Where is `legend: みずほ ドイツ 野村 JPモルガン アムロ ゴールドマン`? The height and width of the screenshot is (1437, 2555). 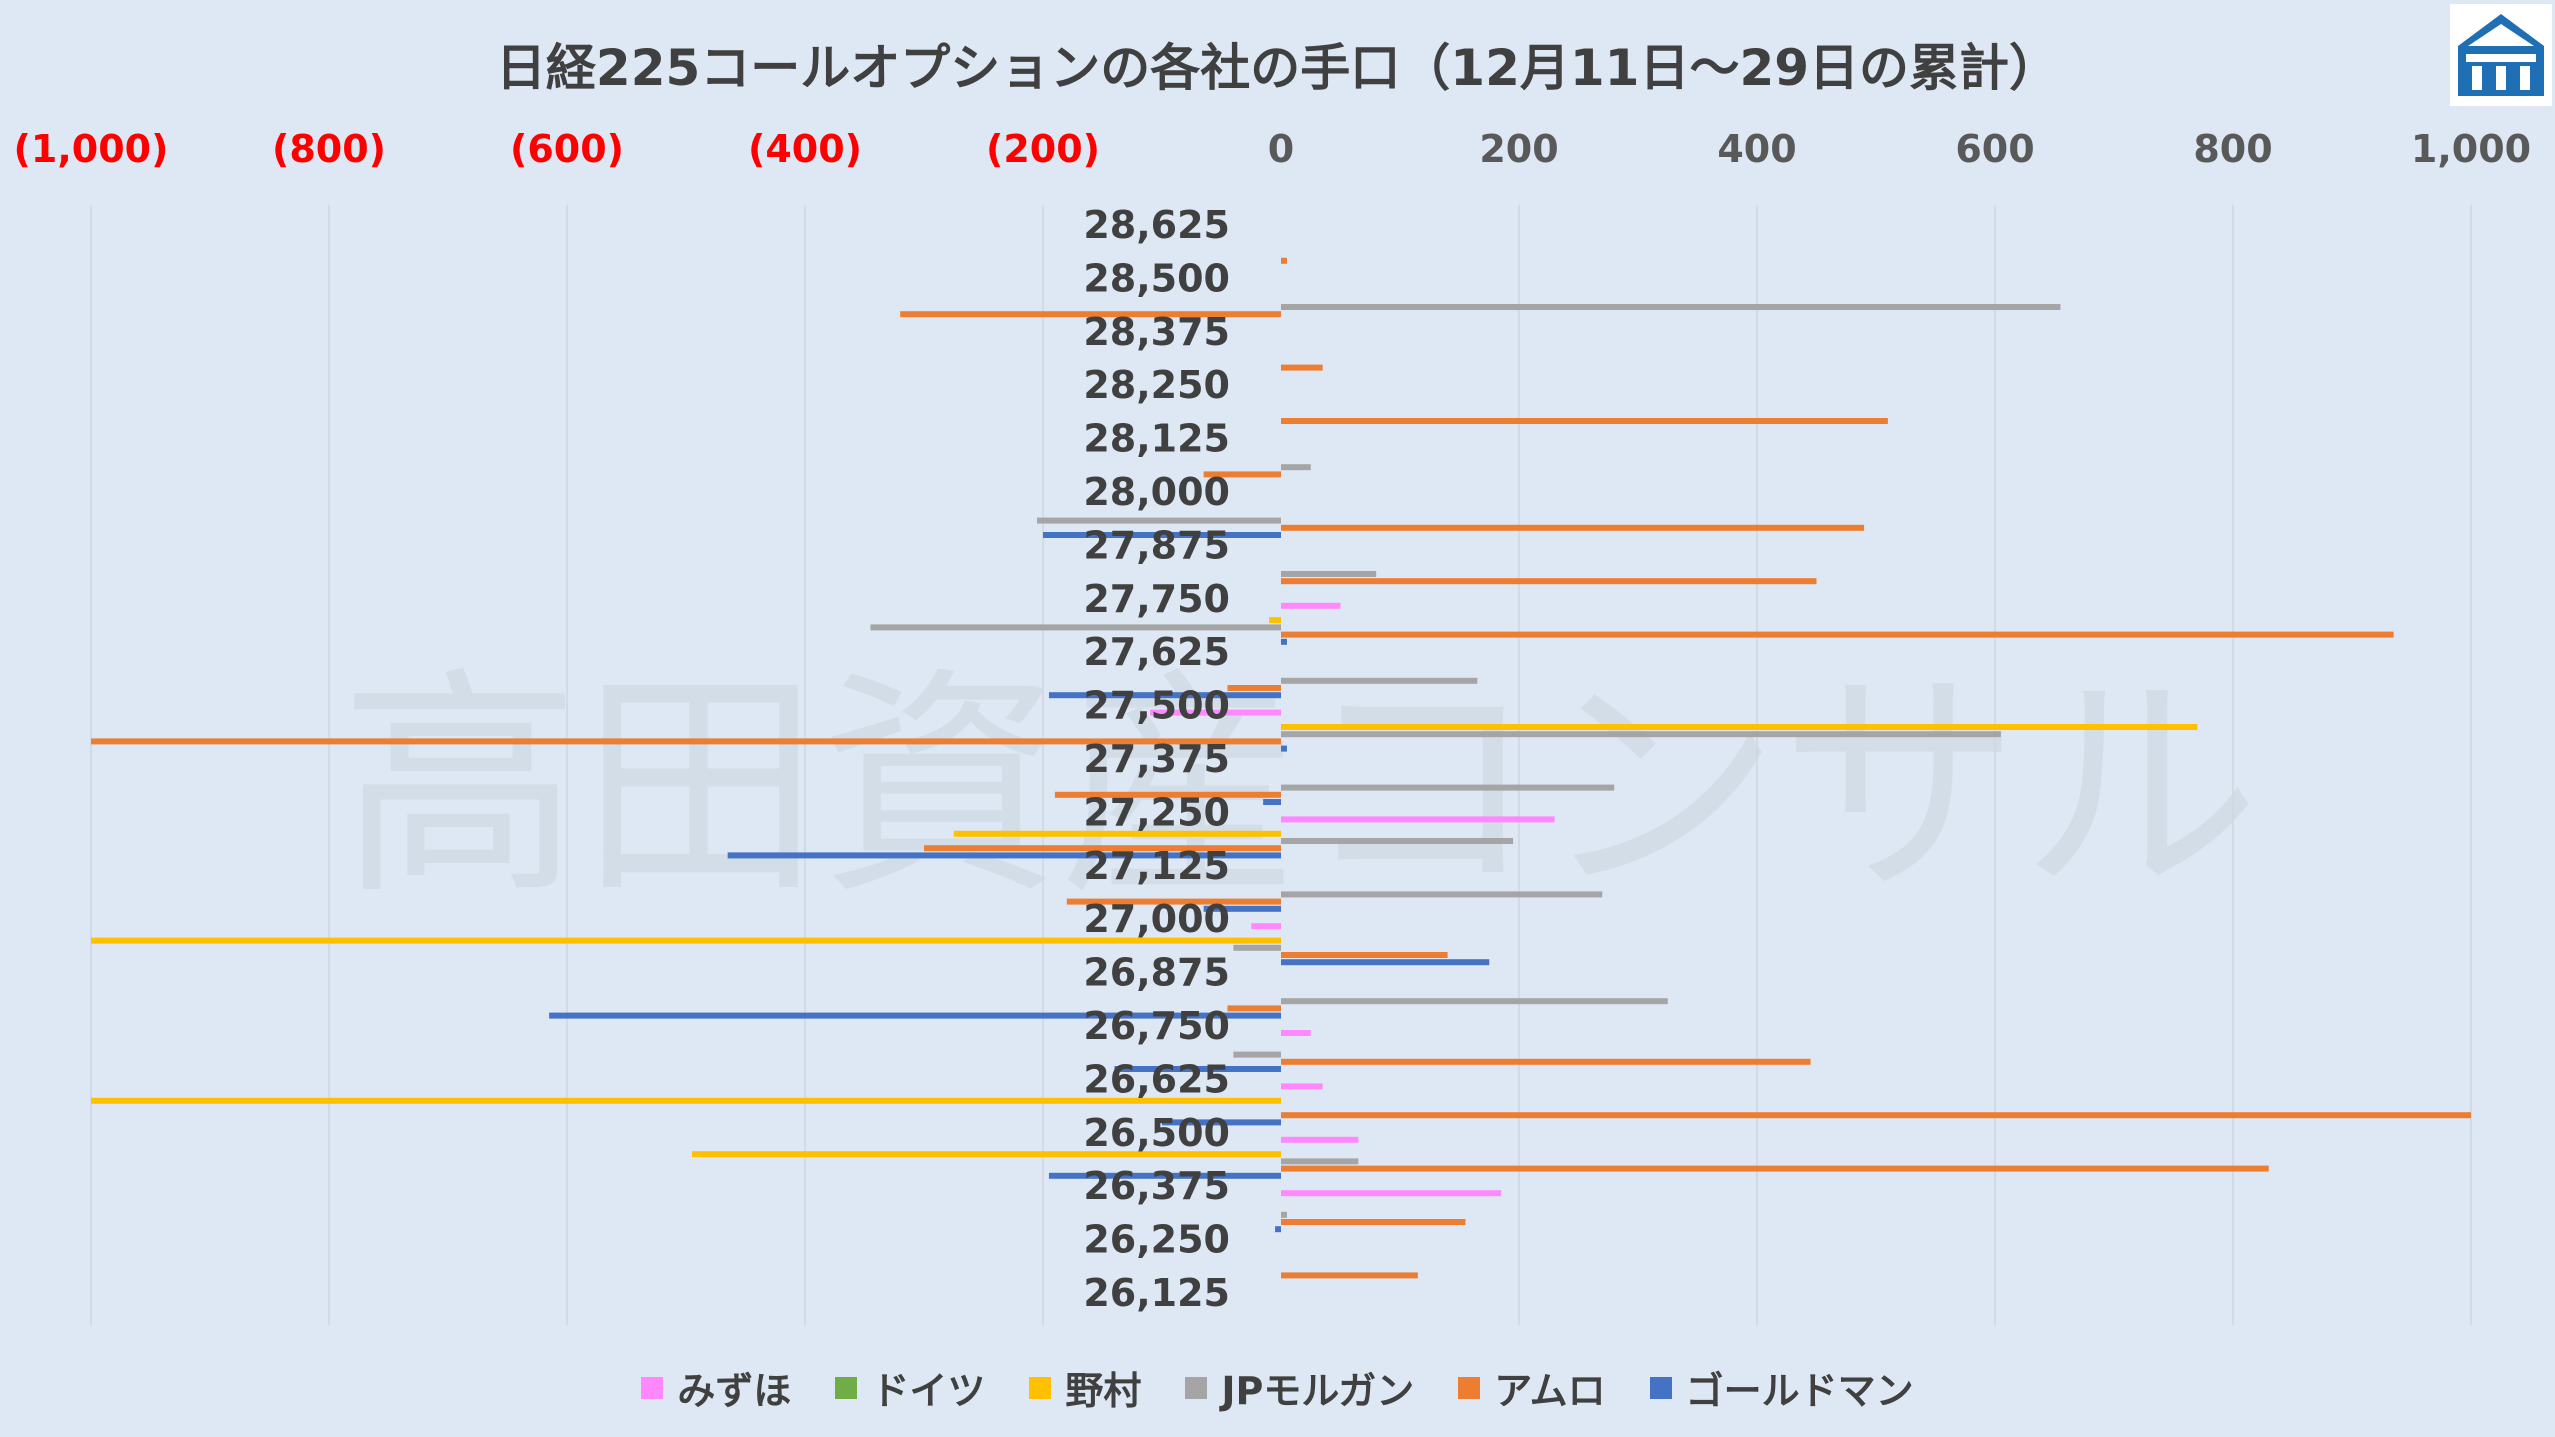 legend: みずほ ドイツ 野村 JPモルガン アムロ ゴールドマン is located at coordinates (1277, 1387).